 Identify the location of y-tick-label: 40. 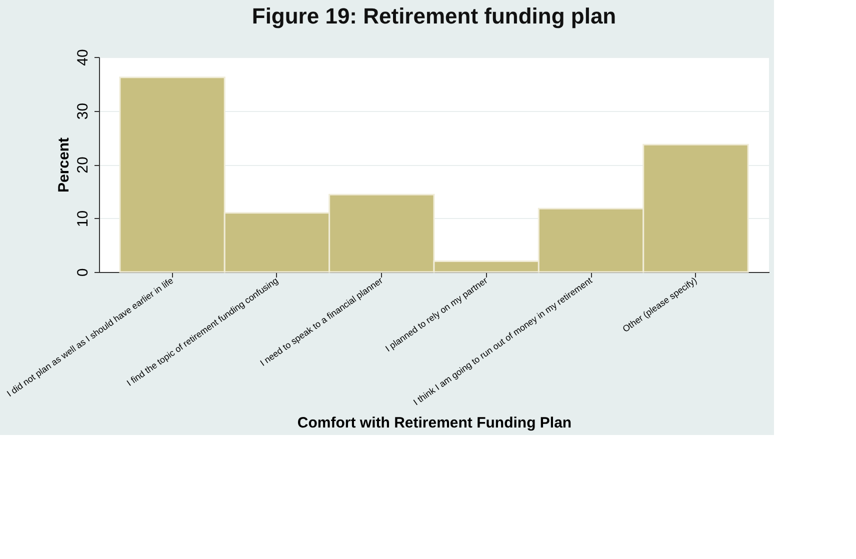
(83, 57).